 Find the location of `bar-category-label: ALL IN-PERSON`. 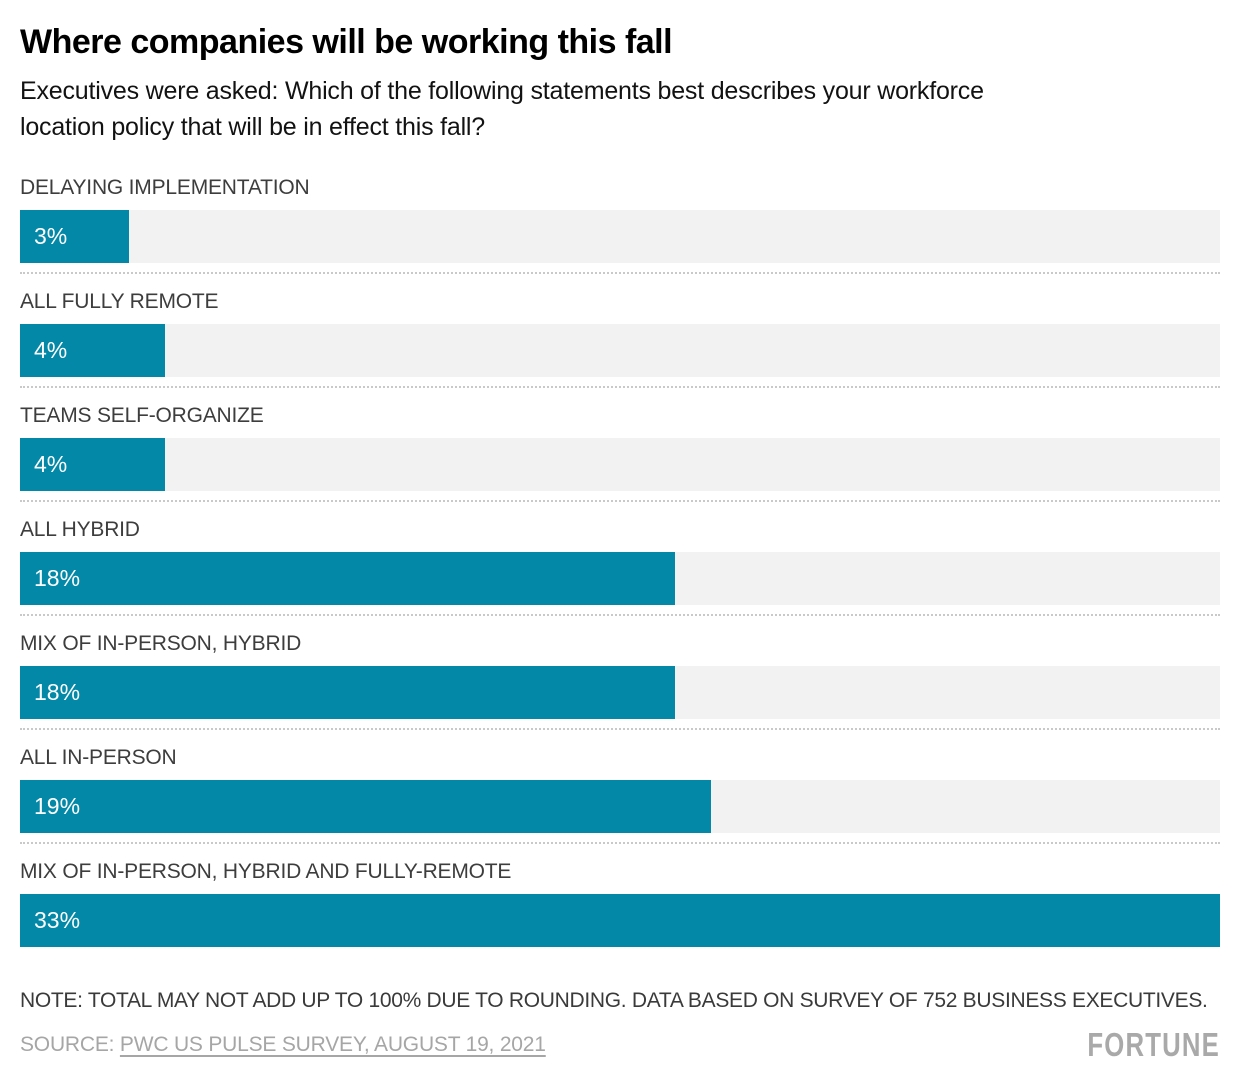

bar-category-label: ALL IN-PERSON is located at coordinates (98, 757).